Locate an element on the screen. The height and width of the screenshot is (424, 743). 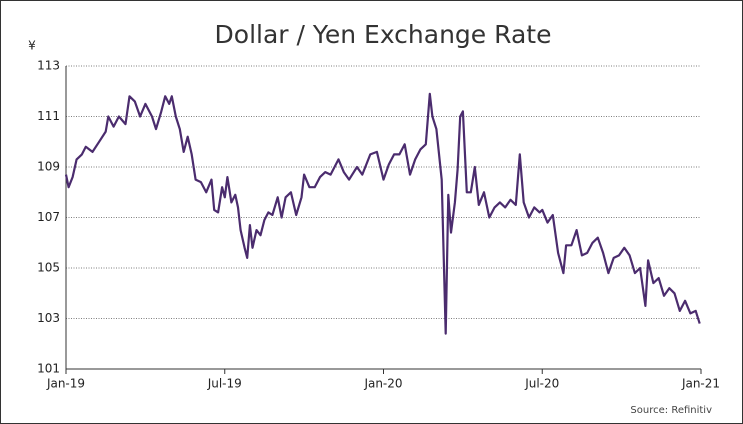
y-tick-label: 113 is located at coordinates (48, 66).